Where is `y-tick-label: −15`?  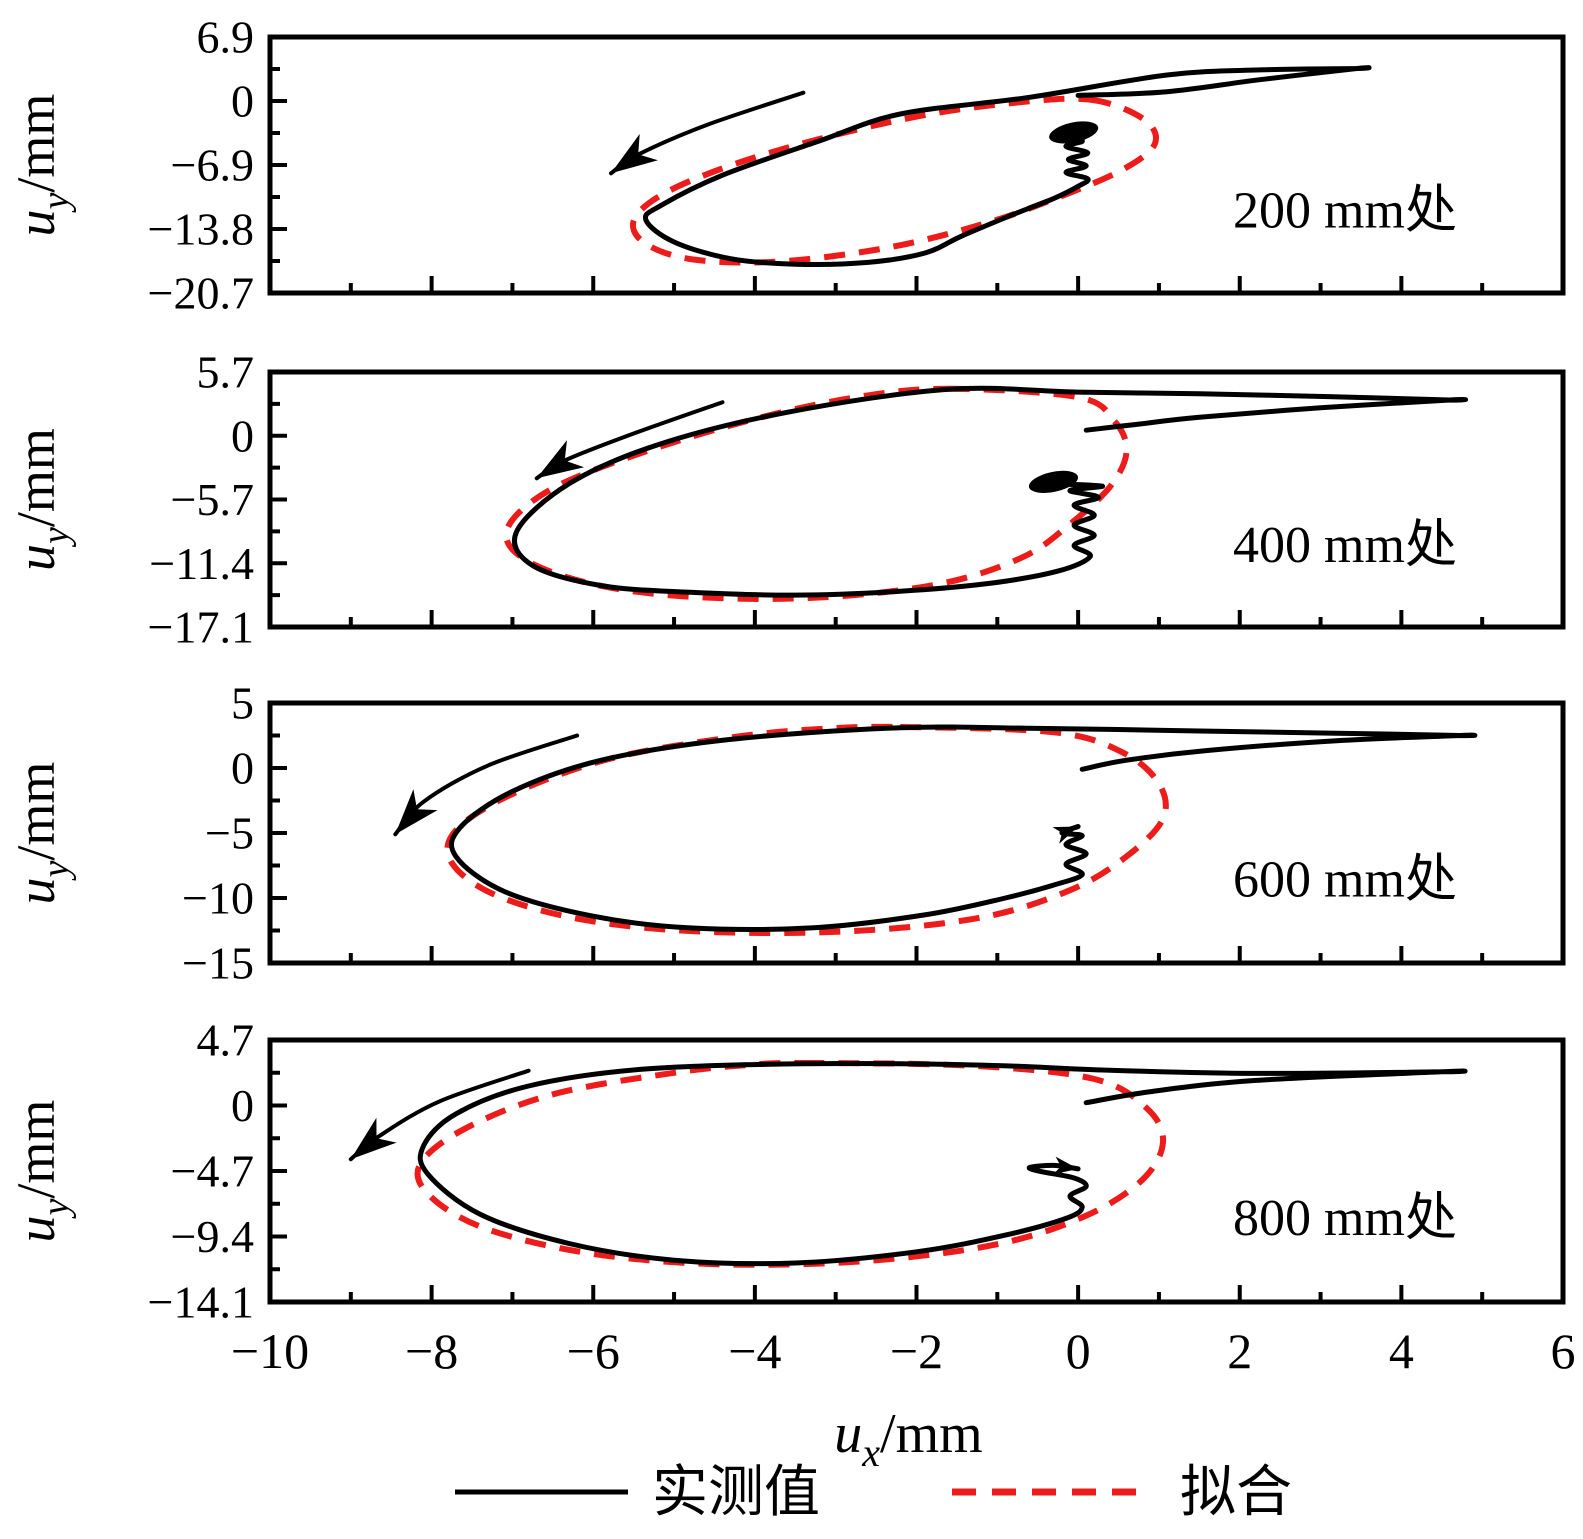
y-tick-label: −15 is located at coordinates (218, 963).